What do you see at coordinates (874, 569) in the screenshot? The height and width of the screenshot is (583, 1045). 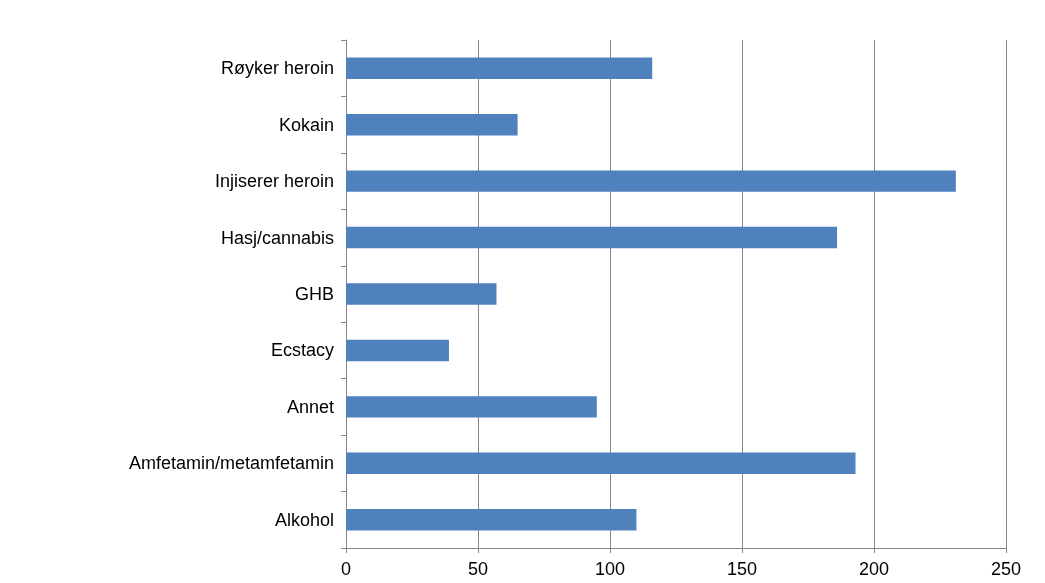 I see `x-tick-label: 200` at bounding box center [874, 569].